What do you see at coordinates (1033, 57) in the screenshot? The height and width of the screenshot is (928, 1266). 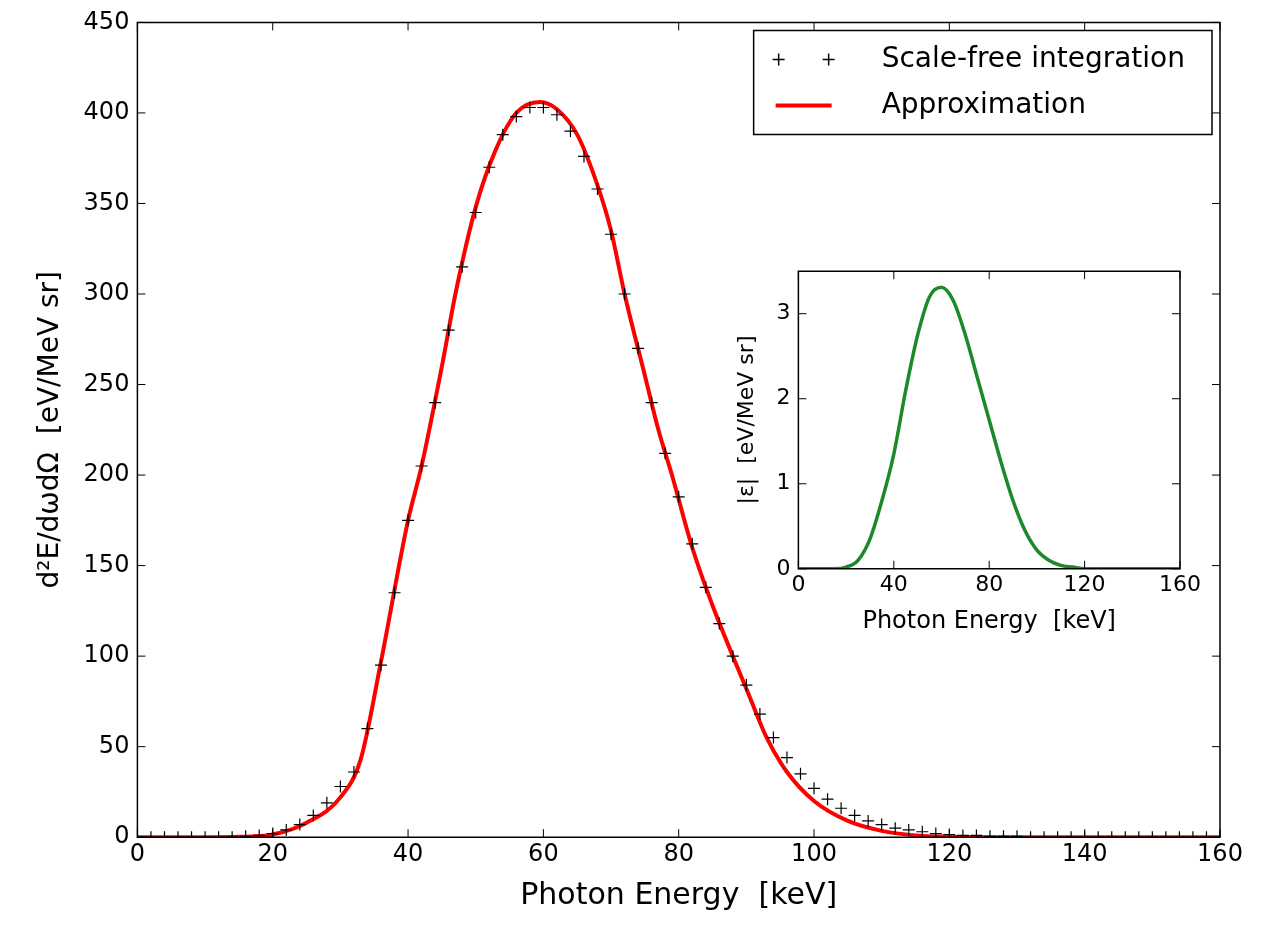 I see `legend-label: Scale-free integration` at bounding box center [1033, 57].